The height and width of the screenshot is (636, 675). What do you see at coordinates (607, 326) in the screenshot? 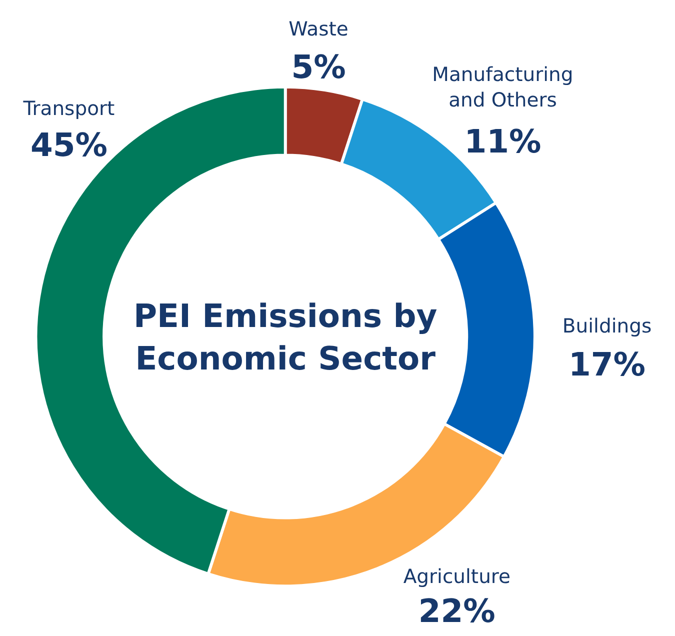
I see `slice-label: Buildings` at bounding box center [607, 326].